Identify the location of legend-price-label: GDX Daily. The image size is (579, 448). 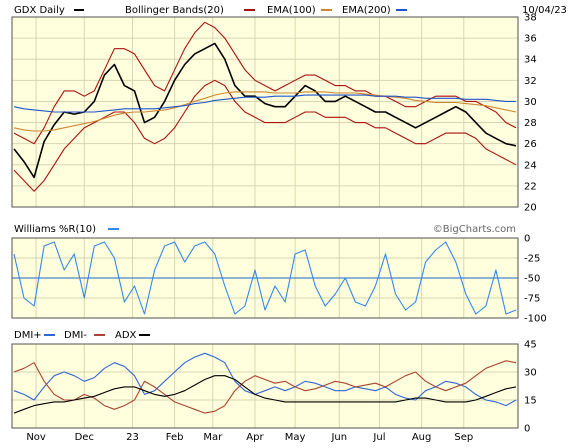
(39, 10).